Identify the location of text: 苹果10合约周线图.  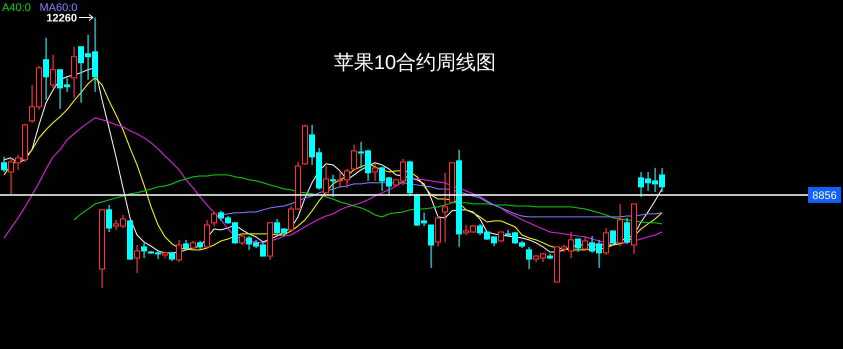
(415, 63).